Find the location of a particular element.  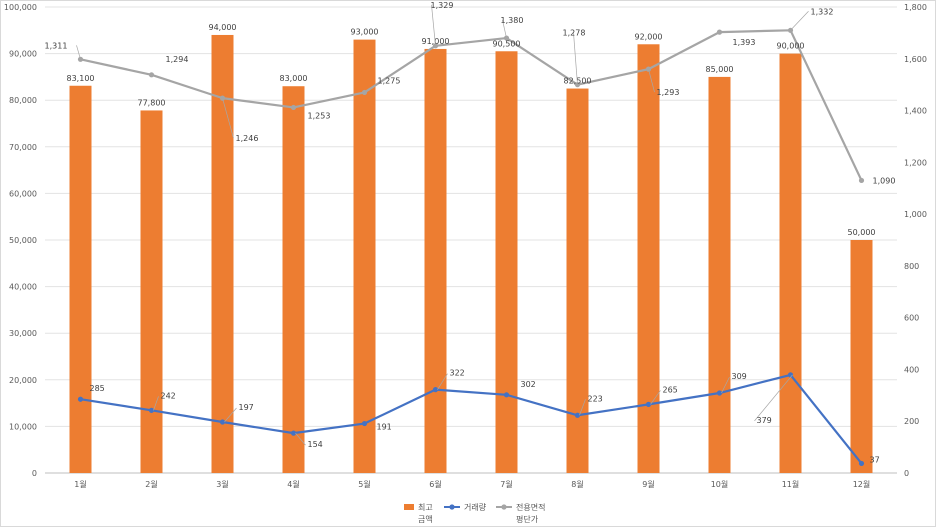

left-tick-label: 80,000 is located at coordinates (23, 100).